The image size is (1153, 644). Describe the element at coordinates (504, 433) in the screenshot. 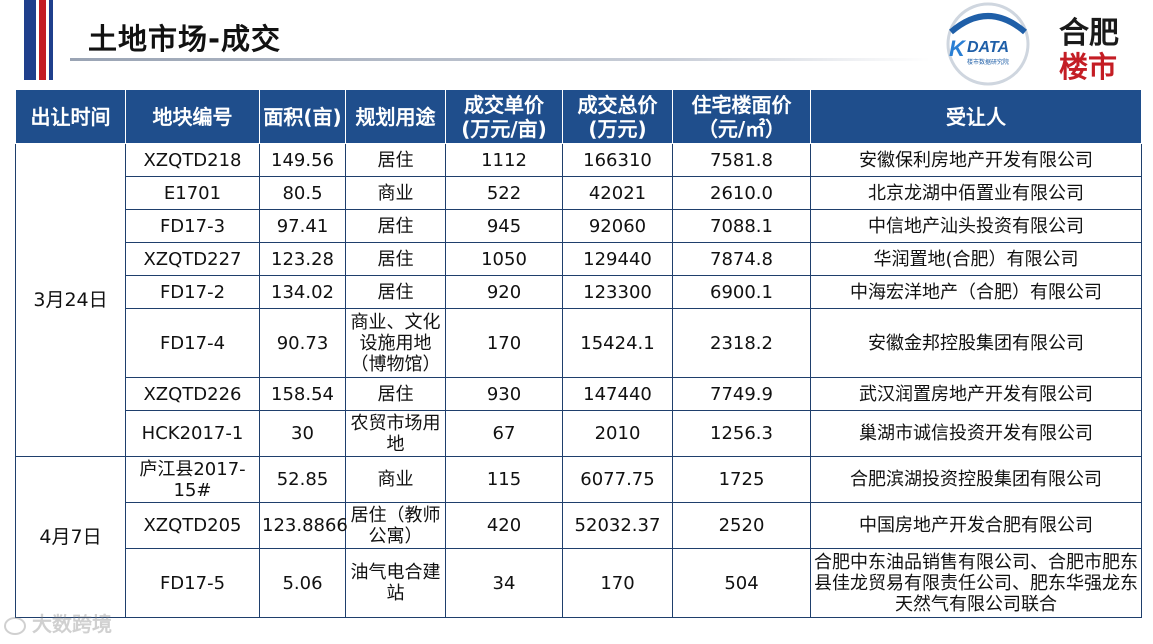

I see `cell-unit-price: 67` at that location.